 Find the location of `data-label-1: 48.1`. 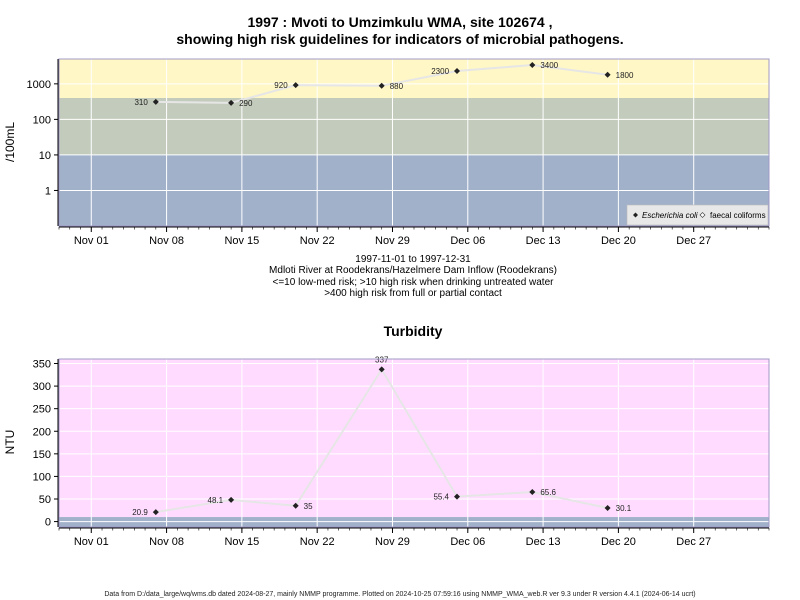

data-label-1: 48.1 is located at coordinates (216, 500).